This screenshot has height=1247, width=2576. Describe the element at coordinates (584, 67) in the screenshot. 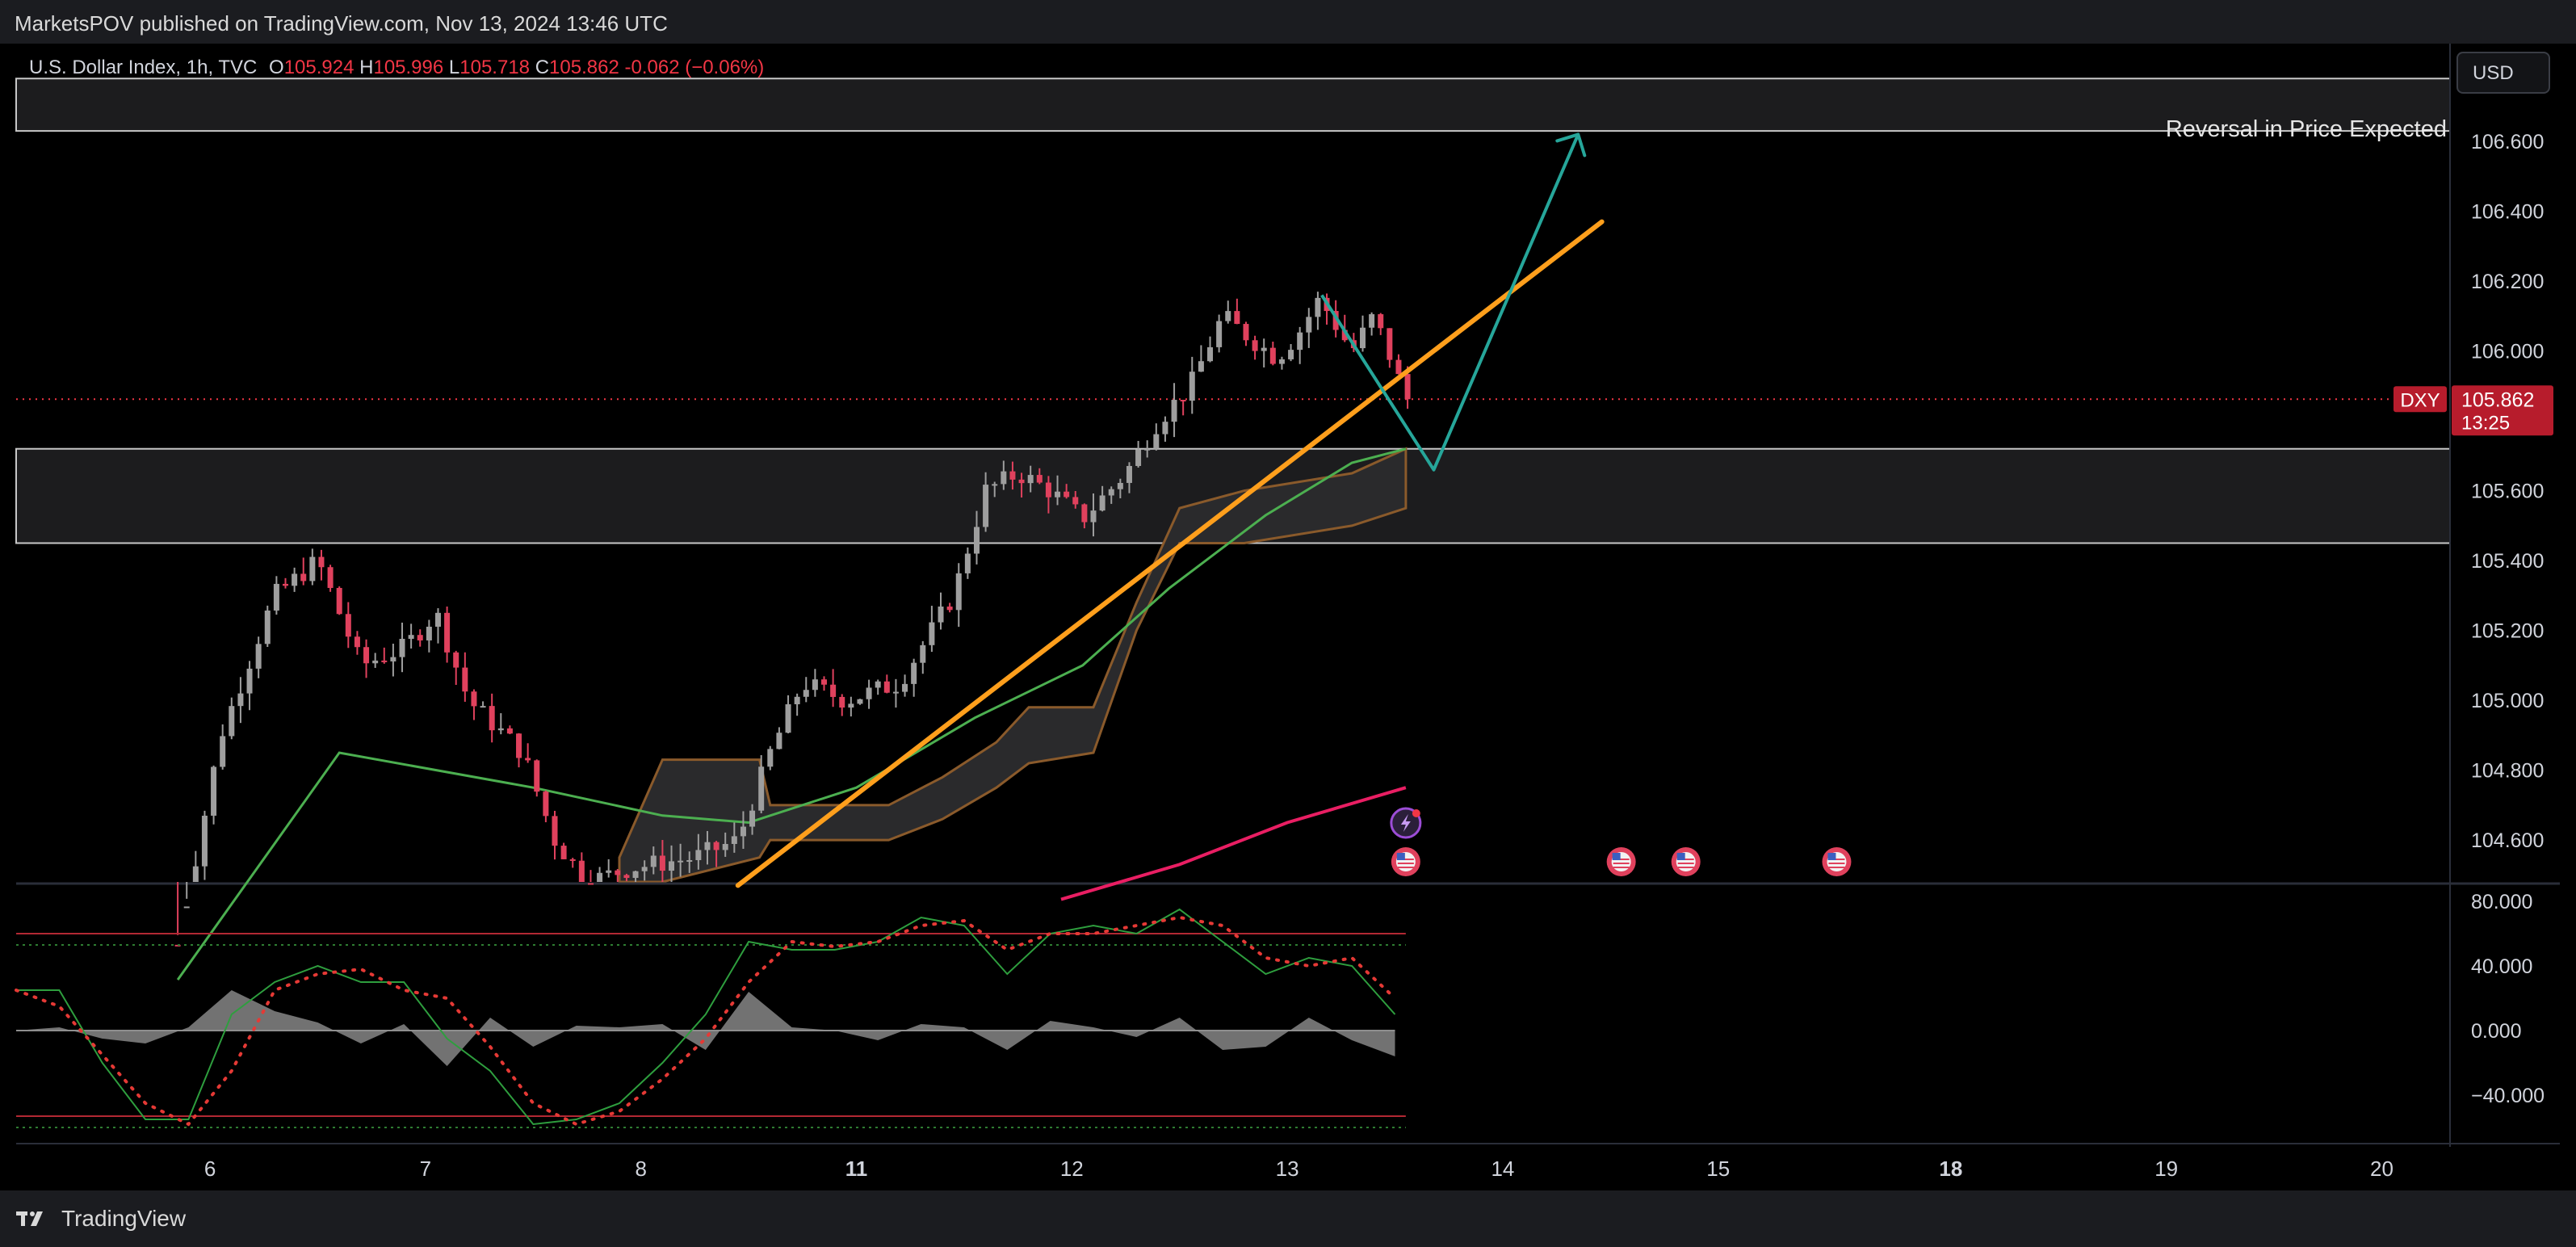

I see `legend-close-value: 105.862` at that location.